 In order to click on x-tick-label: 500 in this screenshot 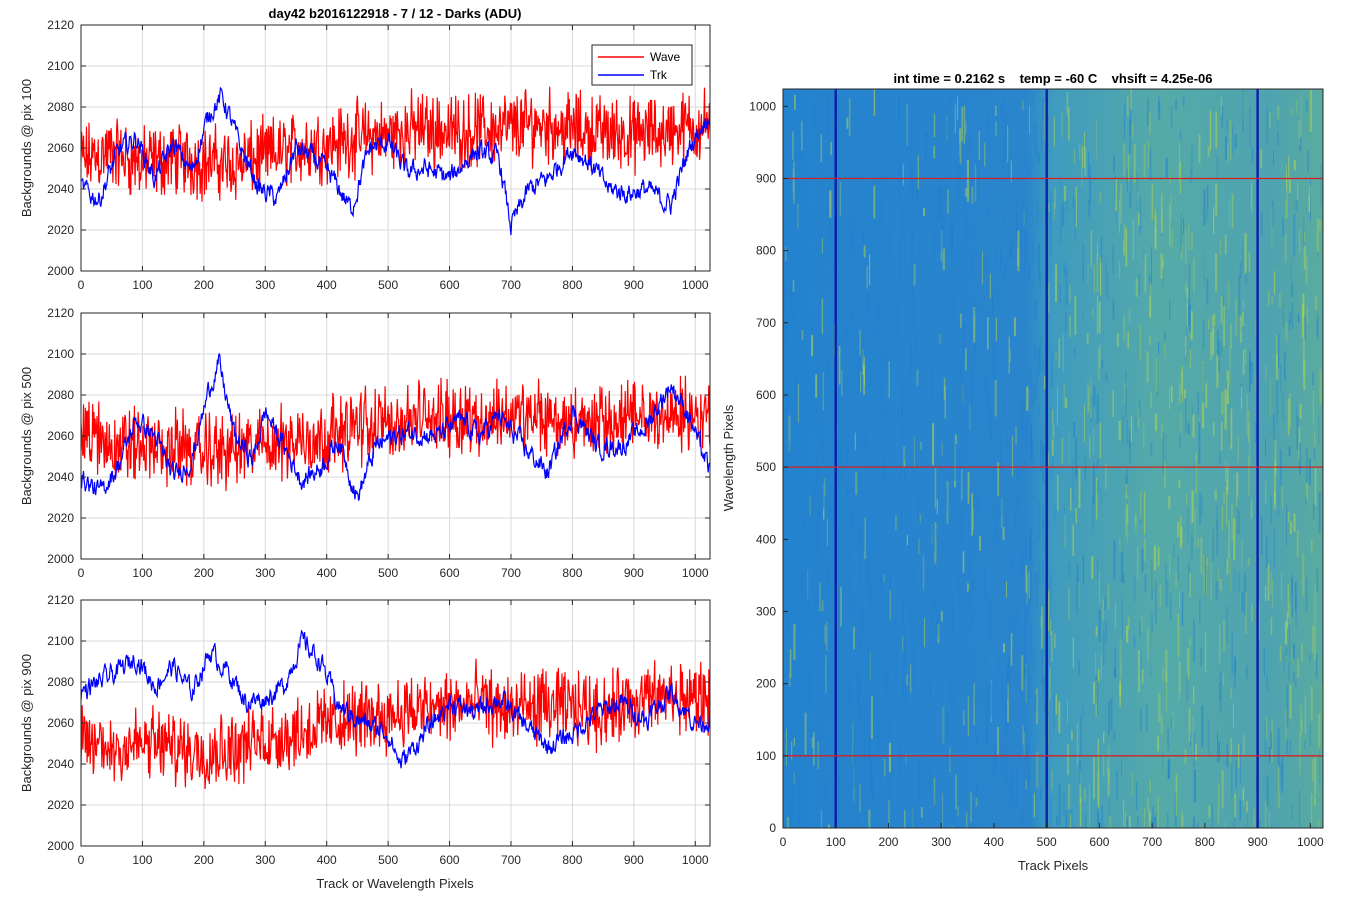, I will do `click(388, 860)`.